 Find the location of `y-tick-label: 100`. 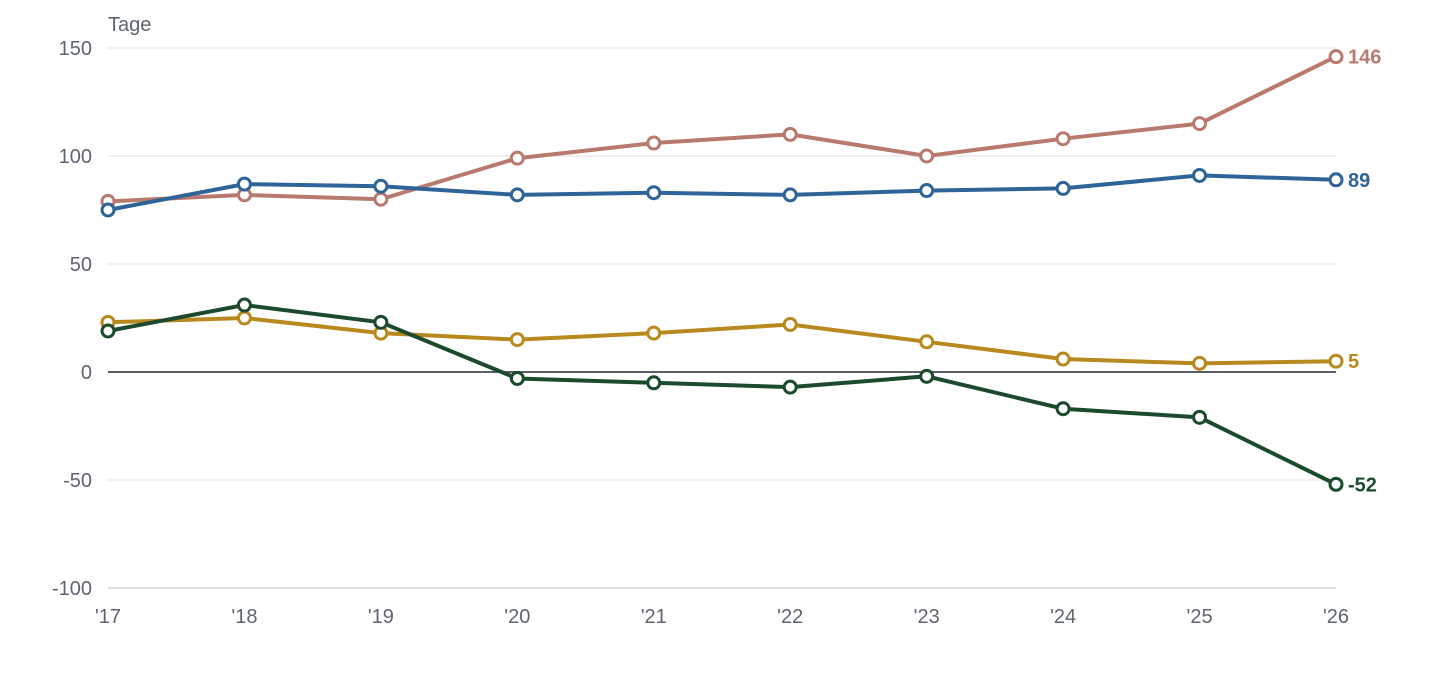

y-tick-label: 100 is located at coordinates (75, 157).